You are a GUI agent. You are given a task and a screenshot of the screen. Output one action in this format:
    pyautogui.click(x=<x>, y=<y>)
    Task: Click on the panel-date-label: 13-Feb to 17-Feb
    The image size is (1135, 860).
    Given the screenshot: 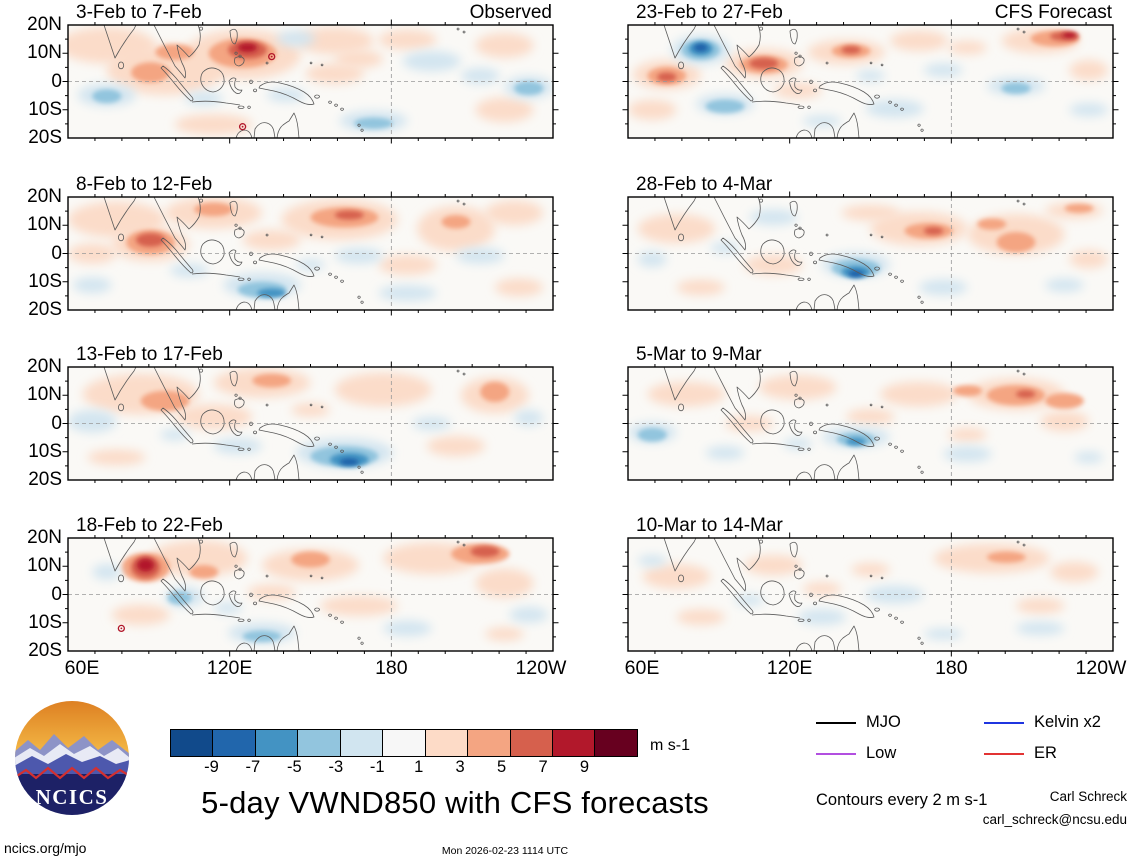 What is the action you would take?
    pyautogui.click(x=149, y=354)
    